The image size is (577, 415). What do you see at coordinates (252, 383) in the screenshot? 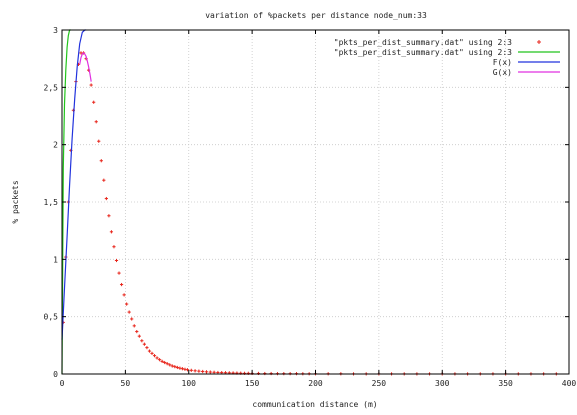
I see `x-tick-label: 150` at bounding box center [252, 383].